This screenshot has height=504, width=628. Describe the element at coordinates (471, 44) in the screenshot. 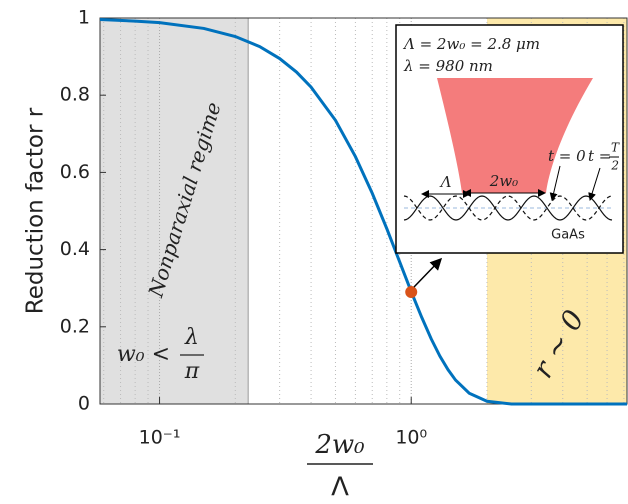

I see `inset-text: Λ = 2w₀ = 2.8 μm` at that location.